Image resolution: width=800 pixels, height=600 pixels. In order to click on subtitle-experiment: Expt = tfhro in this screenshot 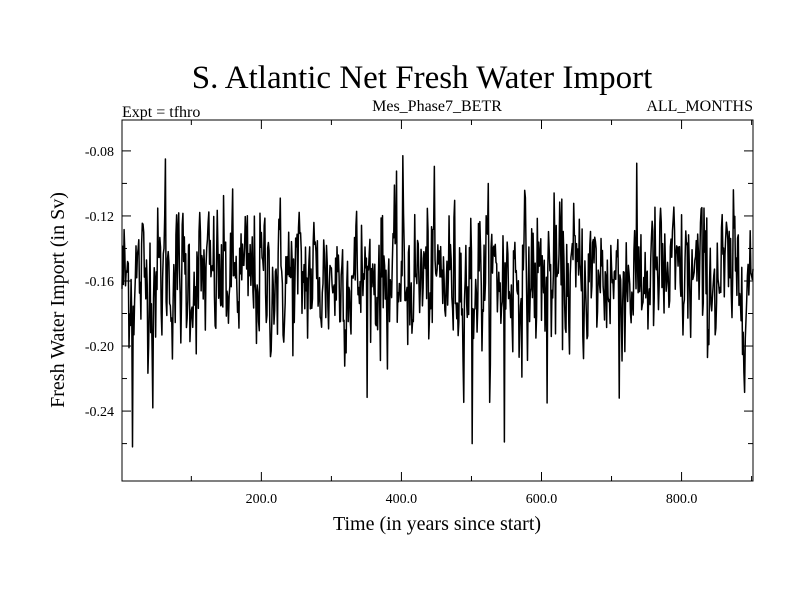, I will do `click(161, 112)`.